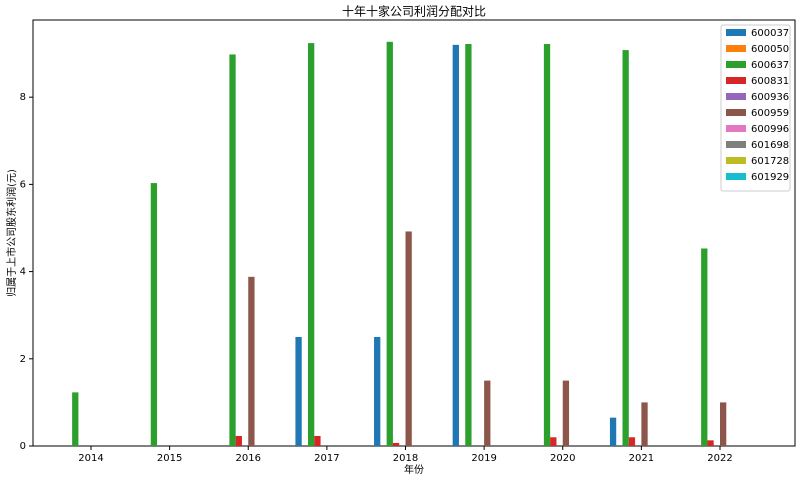  What do you see at coordinates (23, 272) in the screenshot?
I see `y-tick-label: 4` at bounding box center [23, 272].